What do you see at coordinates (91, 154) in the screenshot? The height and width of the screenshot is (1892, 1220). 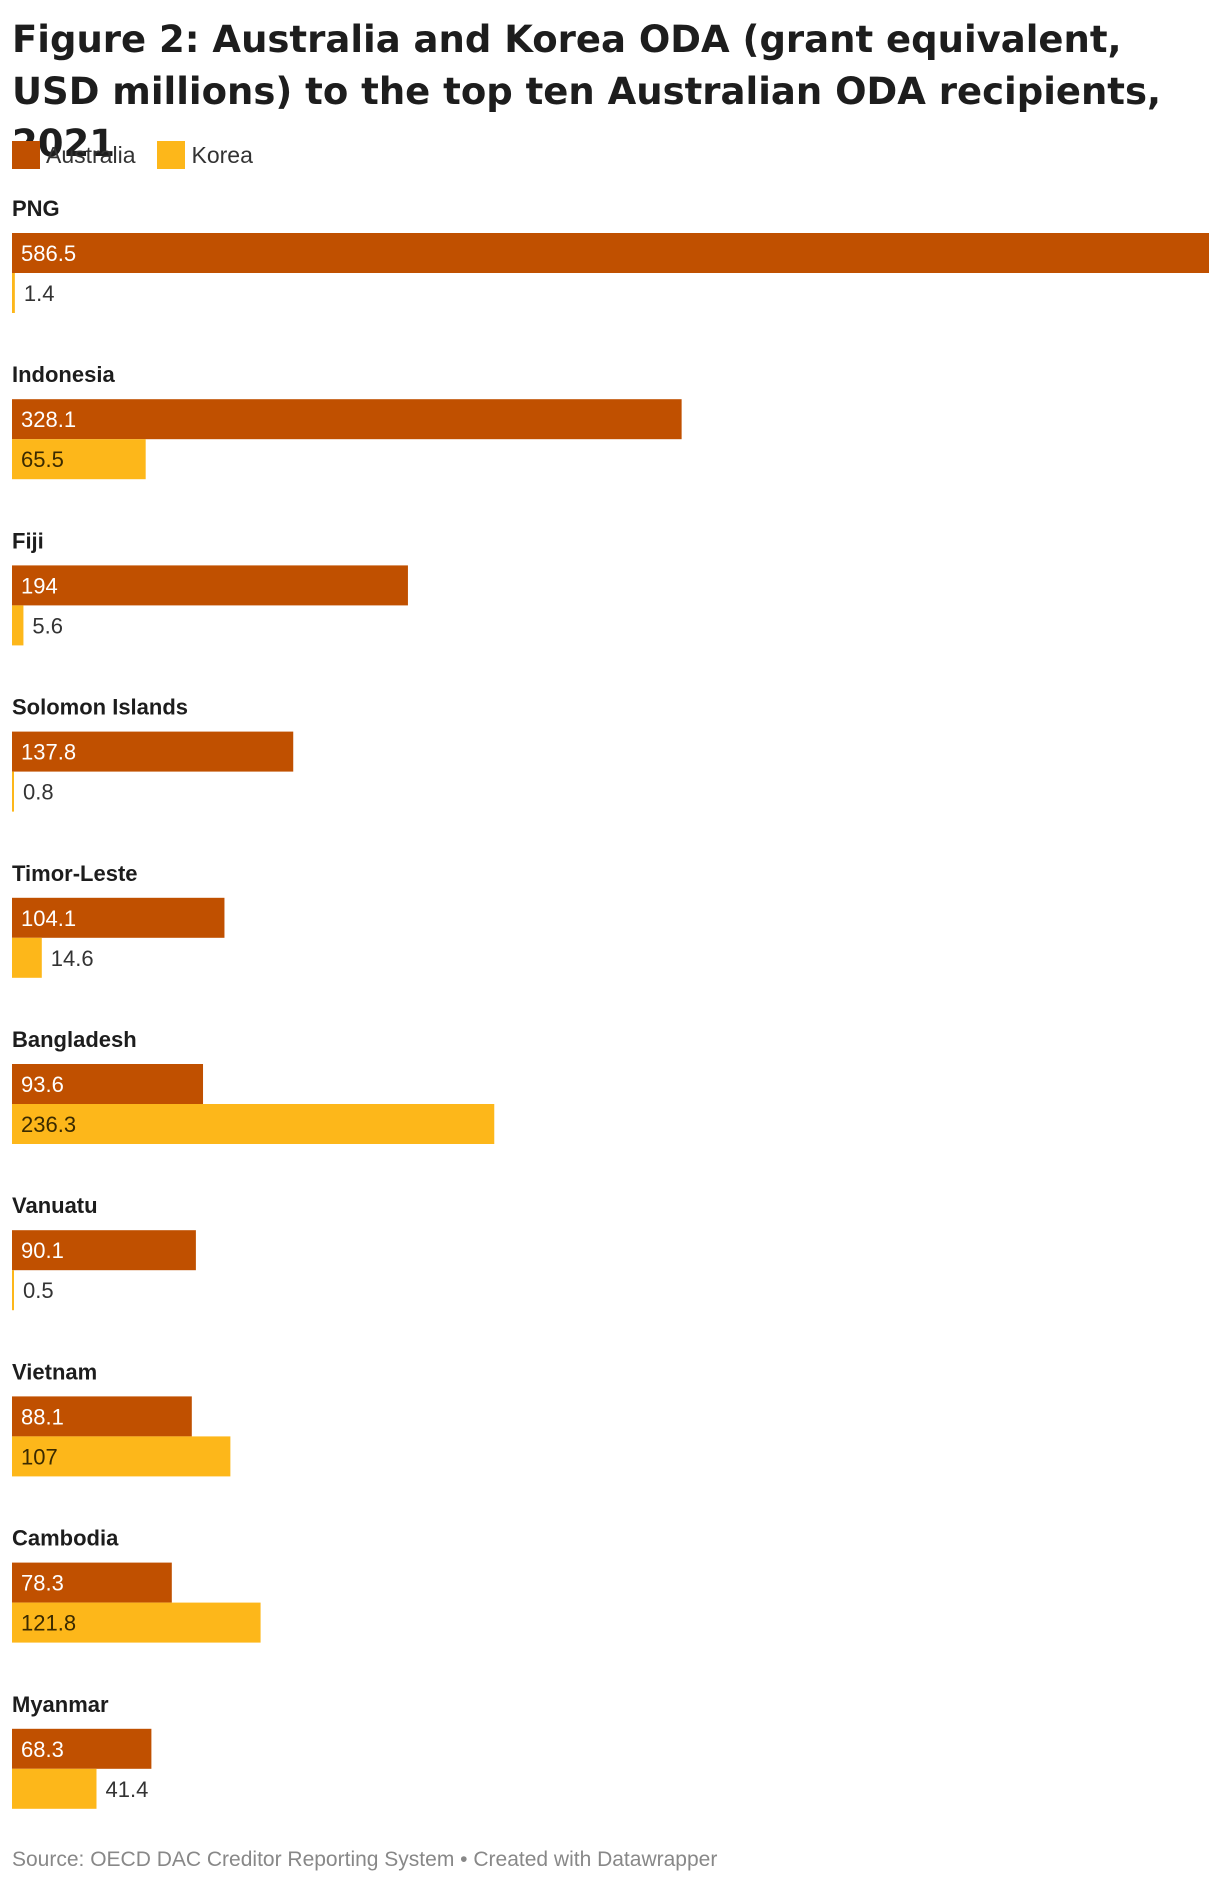 I see `legend-label-australia: Australia` at bounding box center [91, 154].